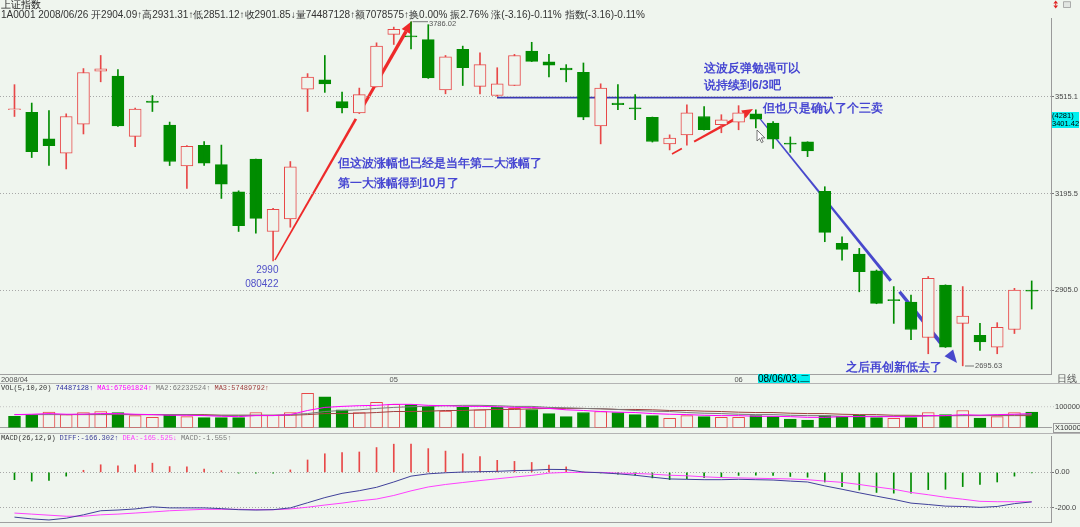 This screenshot has width=1080, height=527. Describe the element at coordinates (262, 277) in the screenshot. I see `annotation: 2990 080422` at that location.